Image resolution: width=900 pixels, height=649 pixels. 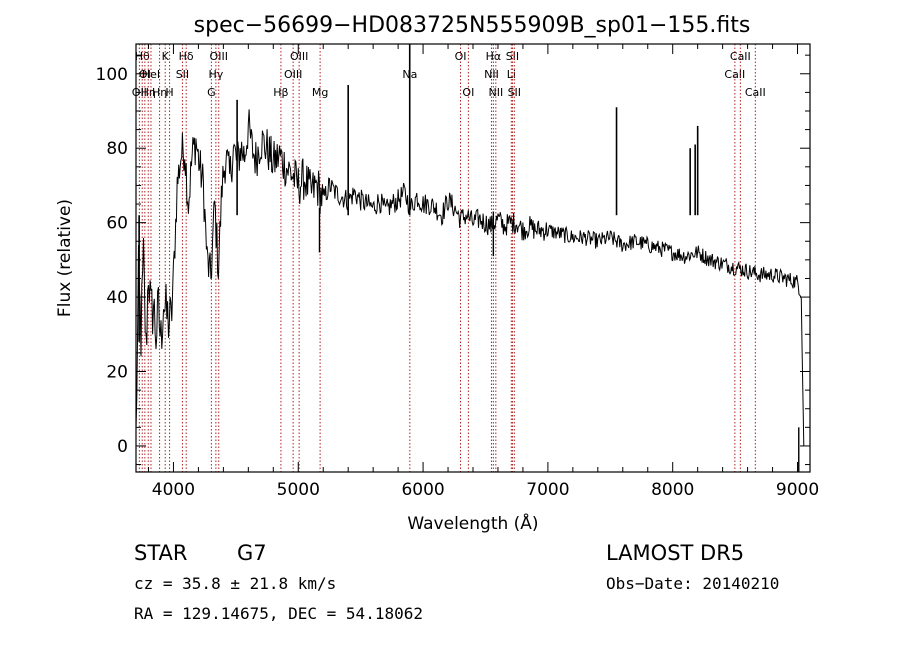 I want to click on y-axis-label: Flux (relative), so click(x=65, y=258).